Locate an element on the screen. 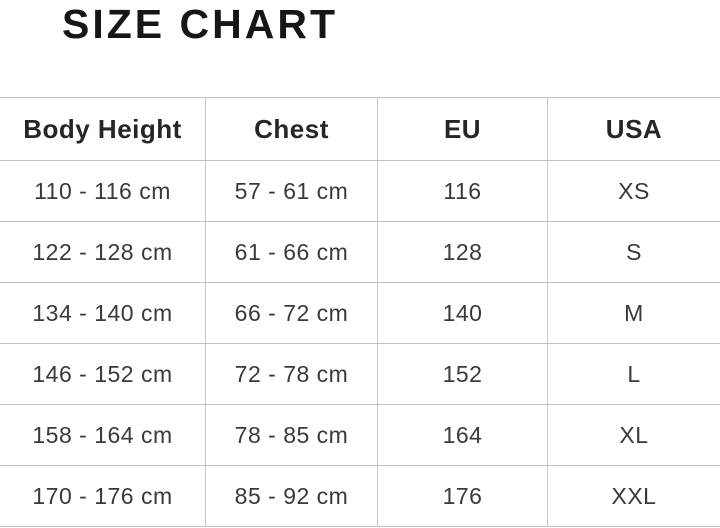 This screenshot has width=720, height=528. eu-size-value: 164 is located at coordinates (462, 435).